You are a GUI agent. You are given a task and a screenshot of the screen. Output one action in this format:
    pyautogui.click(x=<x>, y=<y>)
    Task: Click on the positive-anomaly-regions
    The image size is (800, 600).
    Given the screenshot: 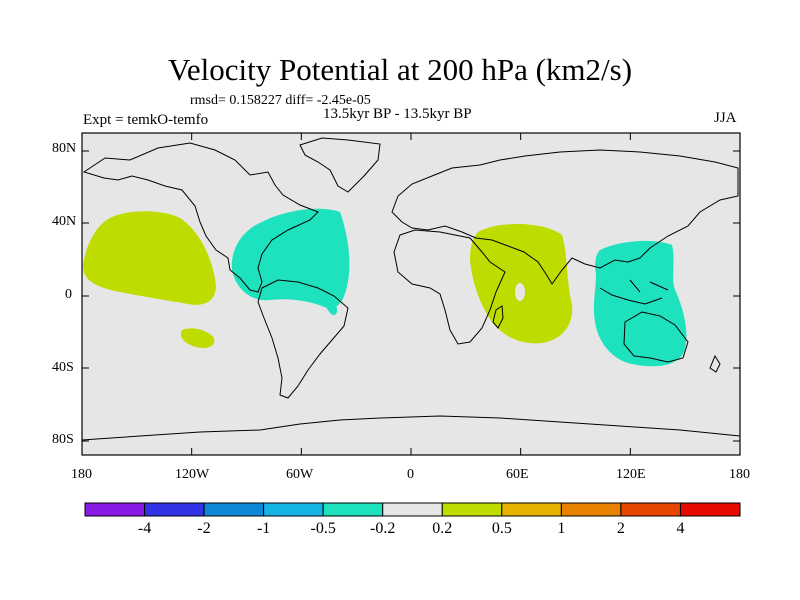 What is the action you would take?
    pyautogui.click(x=327, y=279)
    